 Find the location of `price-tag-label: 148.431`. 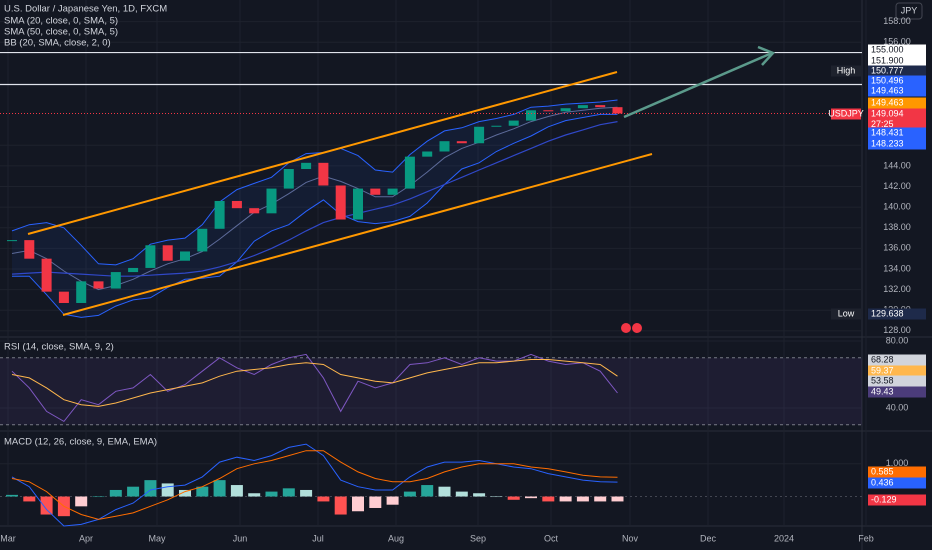

price-tag-label: 148.431 is located at coordinates (887, 132).